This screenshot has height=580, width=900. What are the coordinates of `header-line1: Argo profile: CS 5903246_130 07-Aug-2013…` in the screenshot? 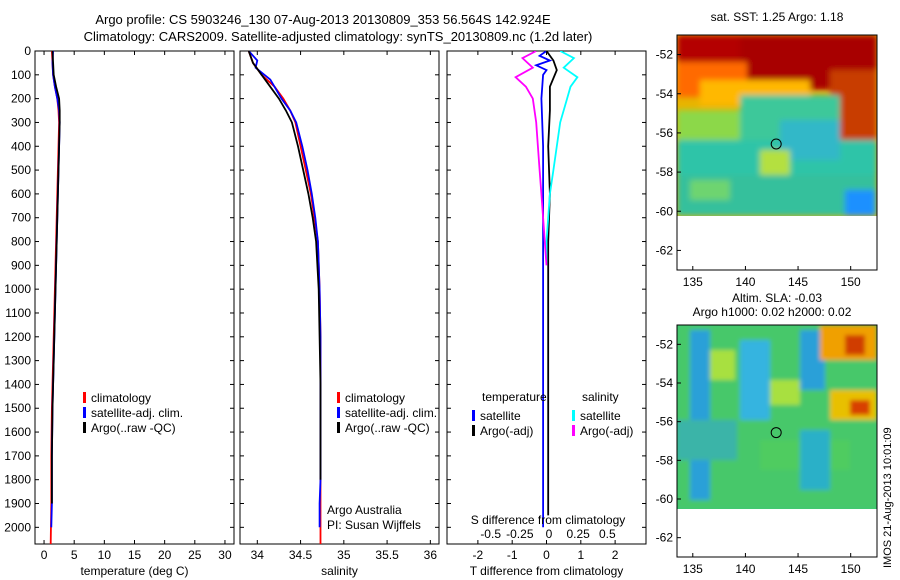 It's located at (323, 19).